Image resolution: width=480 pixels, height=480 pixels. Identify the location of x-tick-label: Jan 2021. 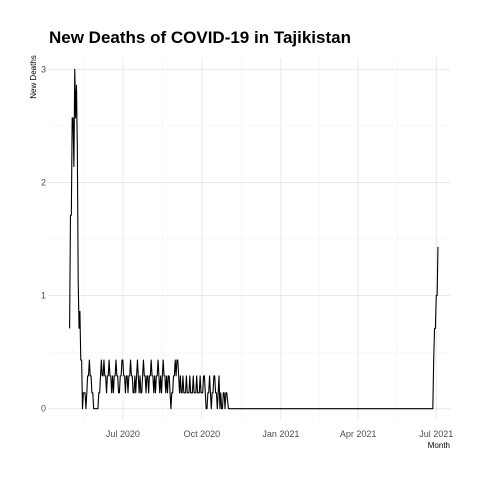
(280, 434).